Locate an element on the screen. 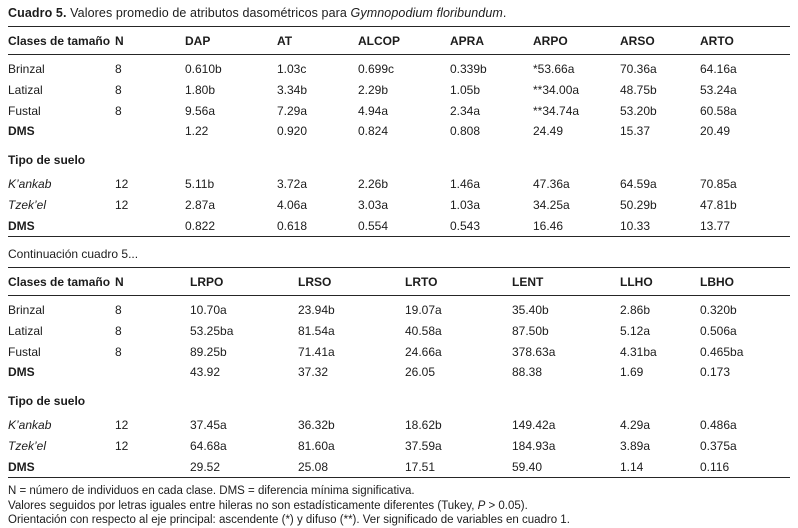 Image resolution: width=798 pixels, height=528 pixels. cell-value: 50.29b is located at coordinates (638, 204).